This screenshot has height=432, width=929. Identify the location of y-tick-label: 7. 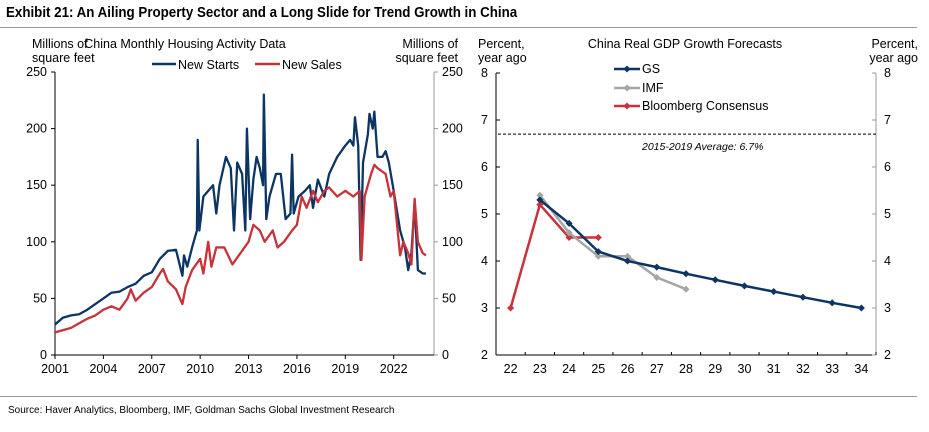
(484, 120).